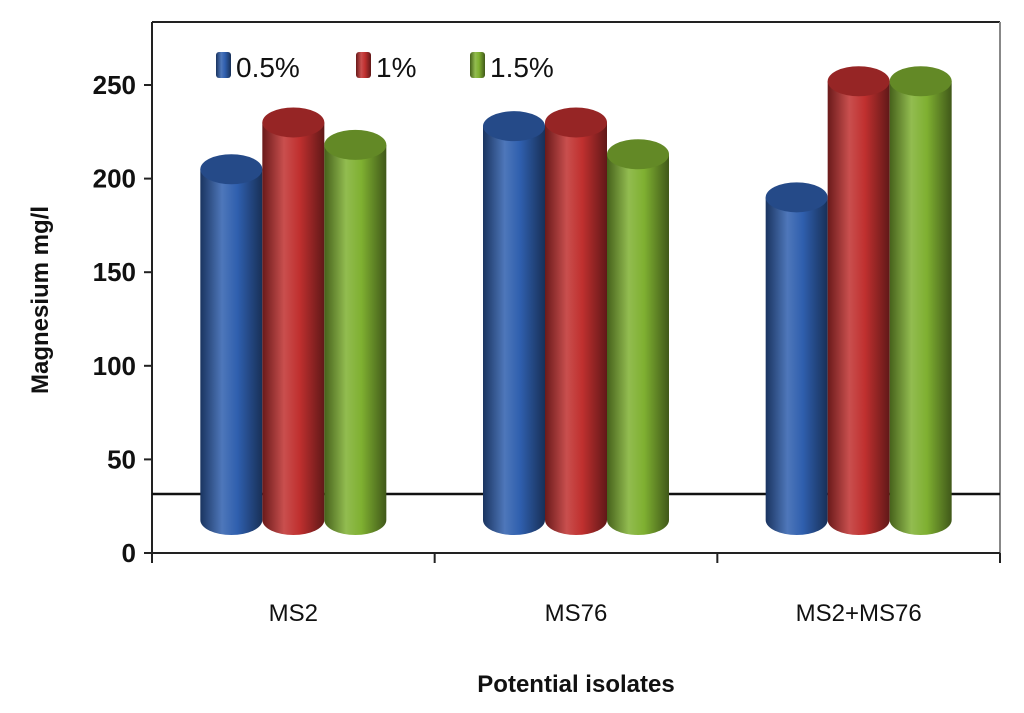 Image resolution: width=1024 pixels, height=713 pixels. What do you see at coordinates (114, 366) in the screenshot?
I see `y-tick-label: 100` at bounding box center [114, 366].